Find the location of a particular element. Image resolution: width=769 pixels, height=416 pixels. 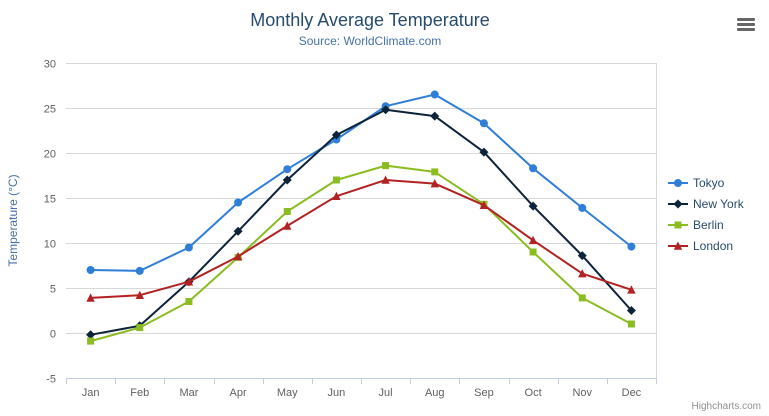

triangle-marker-icon is located at coordinates (678, 245).